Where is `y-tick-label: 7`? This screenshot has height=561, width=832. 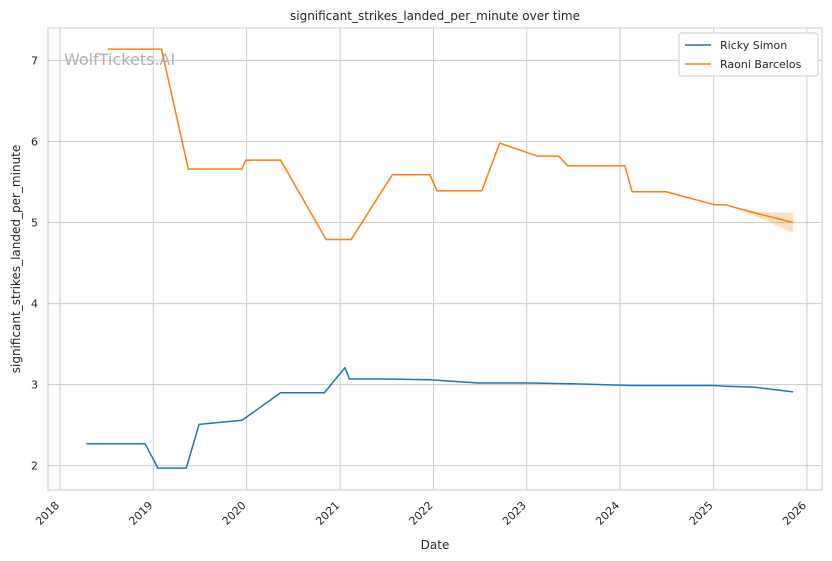
y-tick-label: 7 is located at coordinates (34, 60).